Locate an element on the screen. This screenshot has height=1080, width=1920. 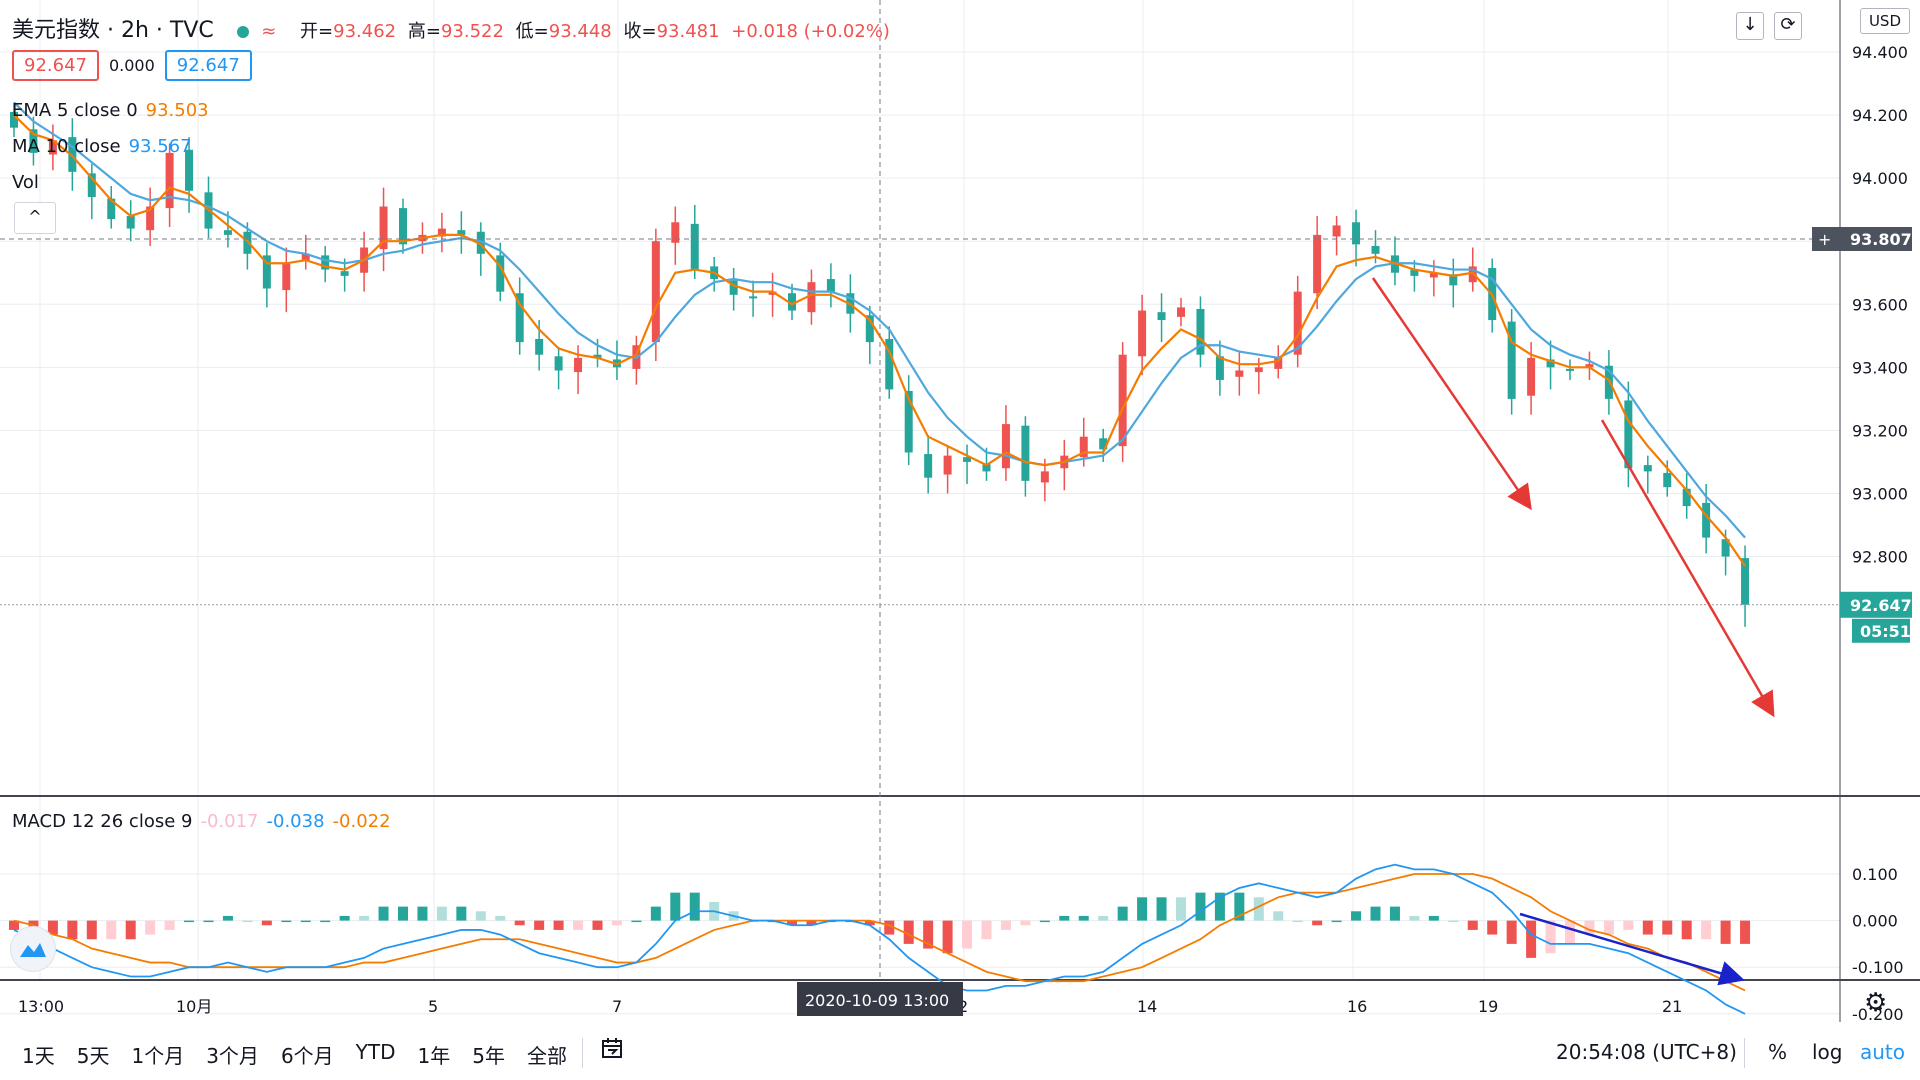
crosshair-plus-icon: + is located at coordinates (1824, 239).